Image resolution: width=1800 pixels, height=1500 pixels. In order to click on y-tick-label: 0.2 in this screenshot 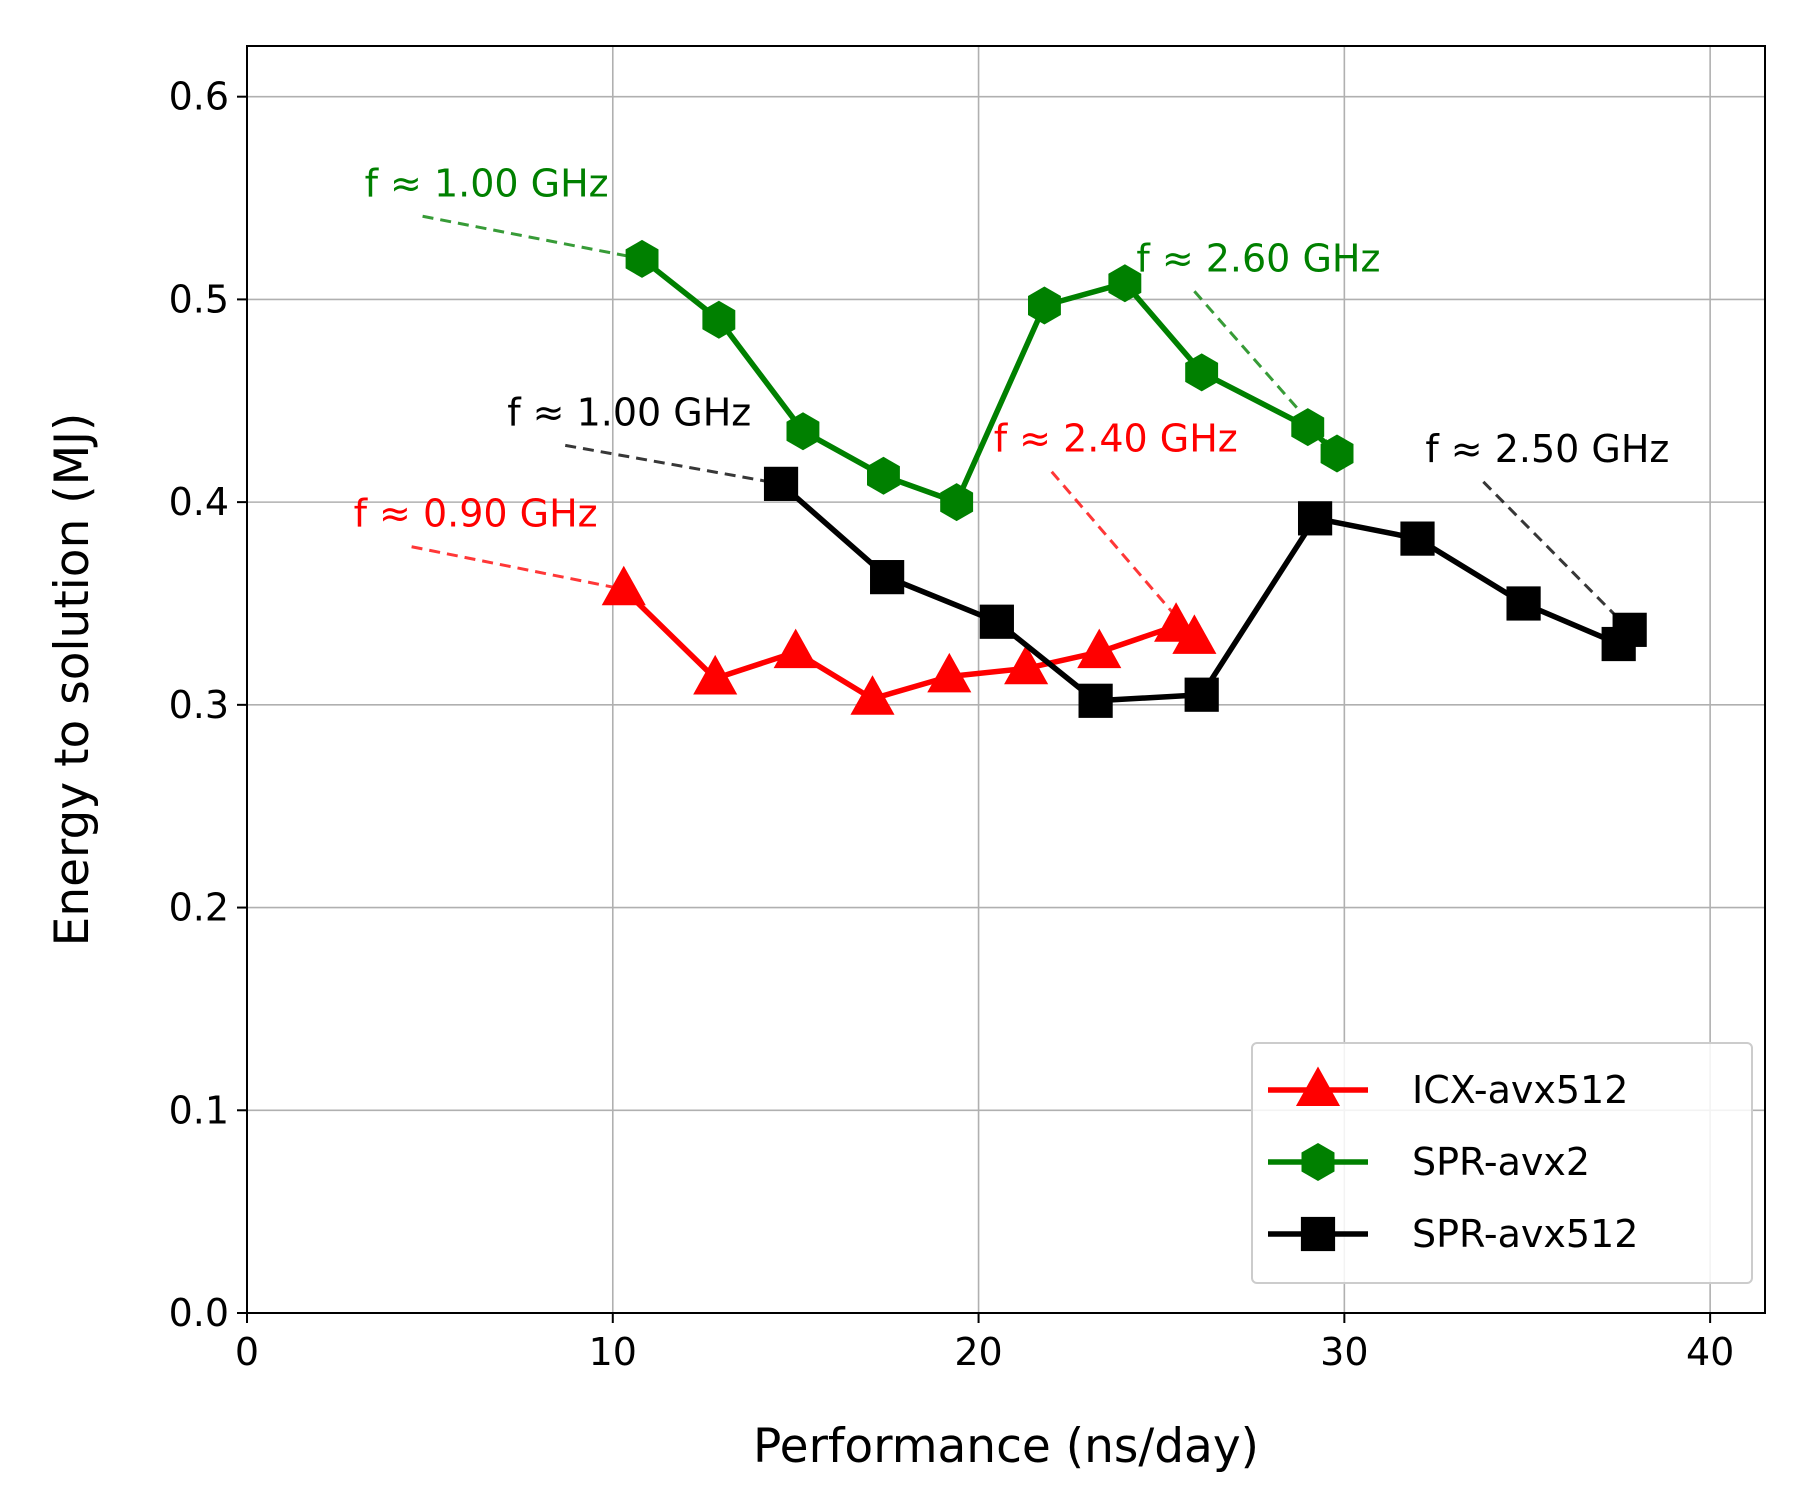, I will do `click(199, 908)`.